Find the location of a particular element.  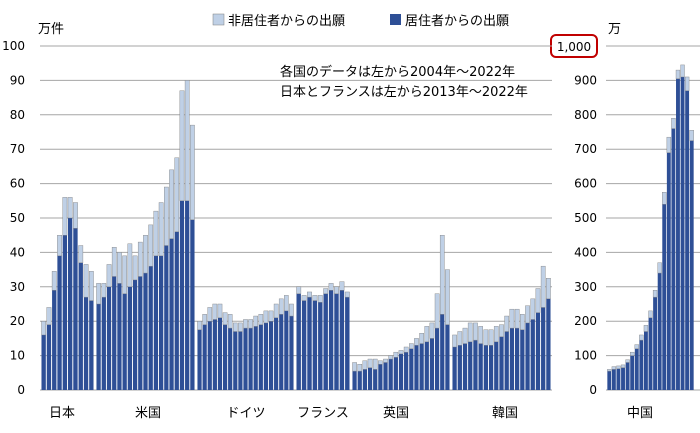

annotation-line-2: 日本とフランスは左から2013年～2022年 is located at coordinates (404, 92).